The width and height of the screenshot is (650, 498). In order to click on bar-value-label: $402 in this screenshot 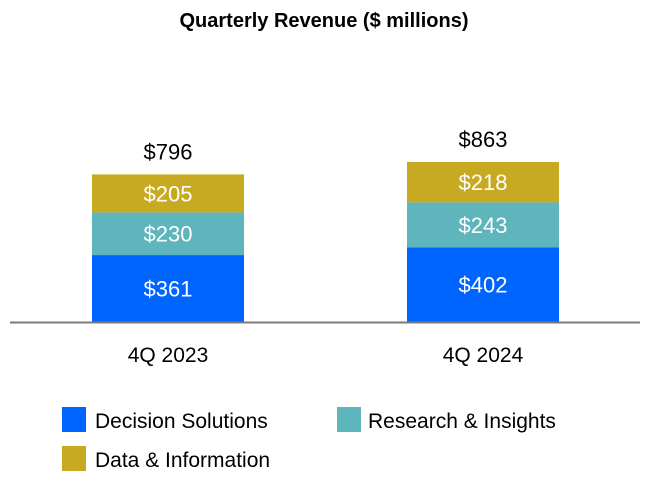, I will do `click(483, 285)`.